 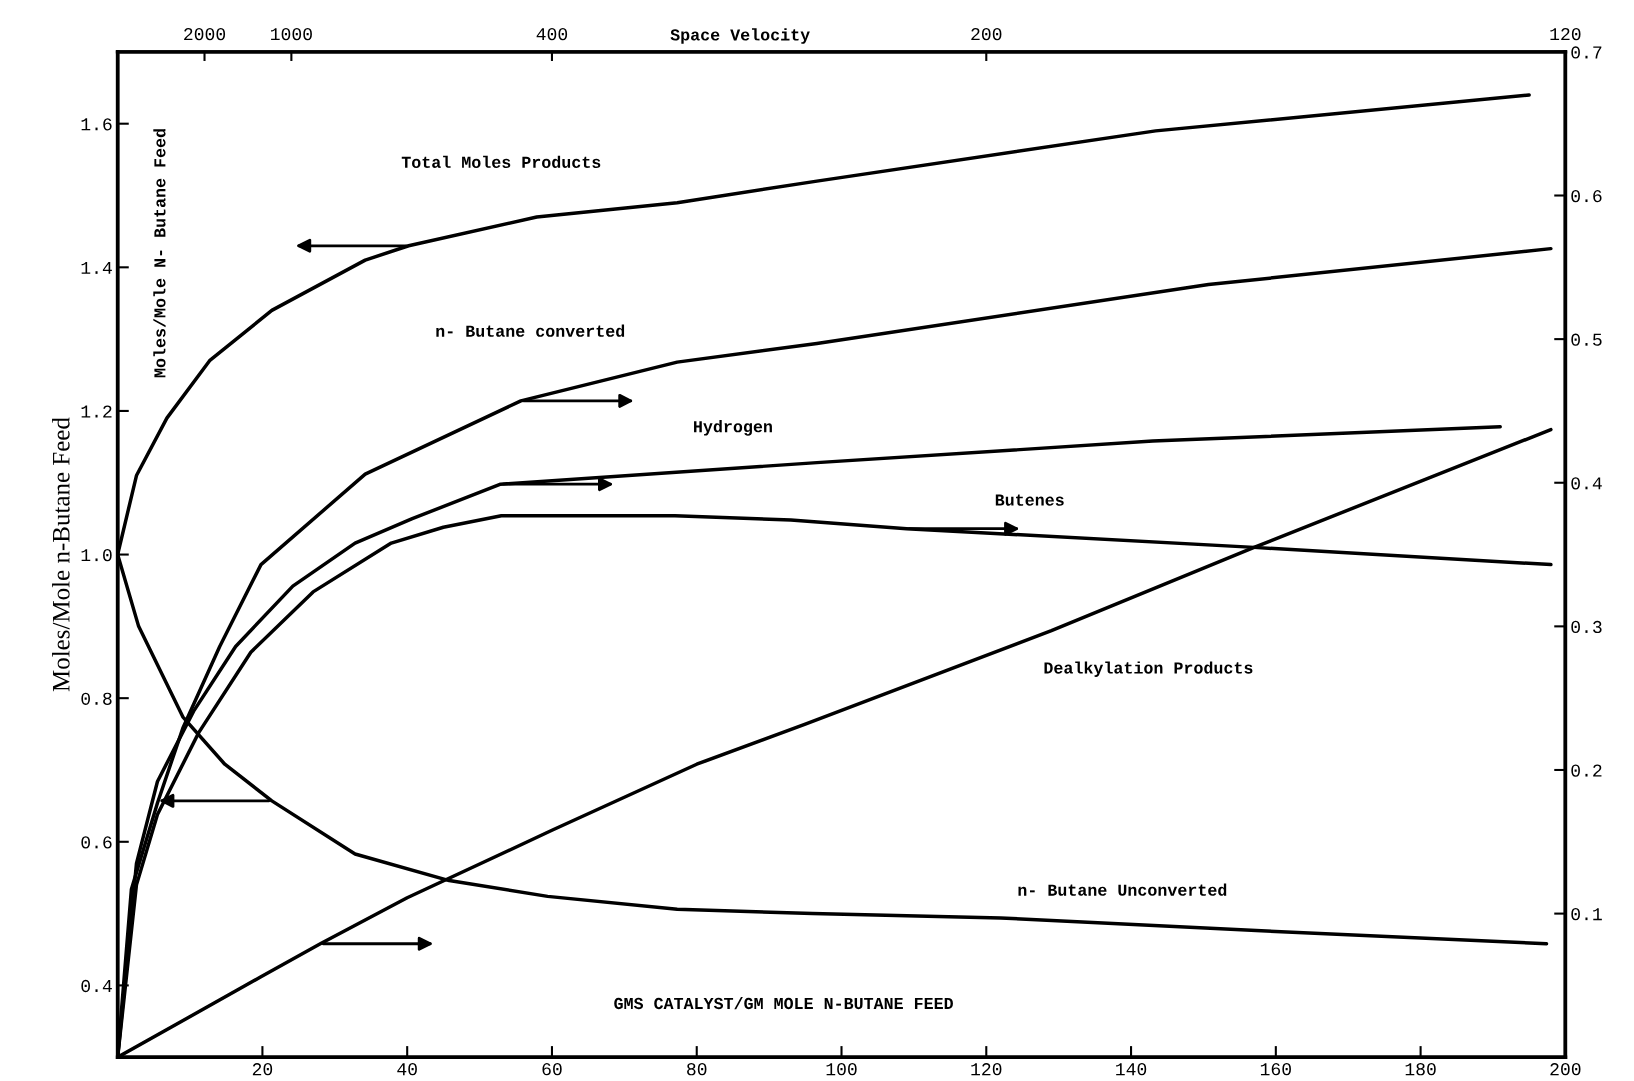 What do you see at coordinates (96, 842) in the screenshot?
I see `y-tick-label: 0.6` at bounding box center [96, 842].